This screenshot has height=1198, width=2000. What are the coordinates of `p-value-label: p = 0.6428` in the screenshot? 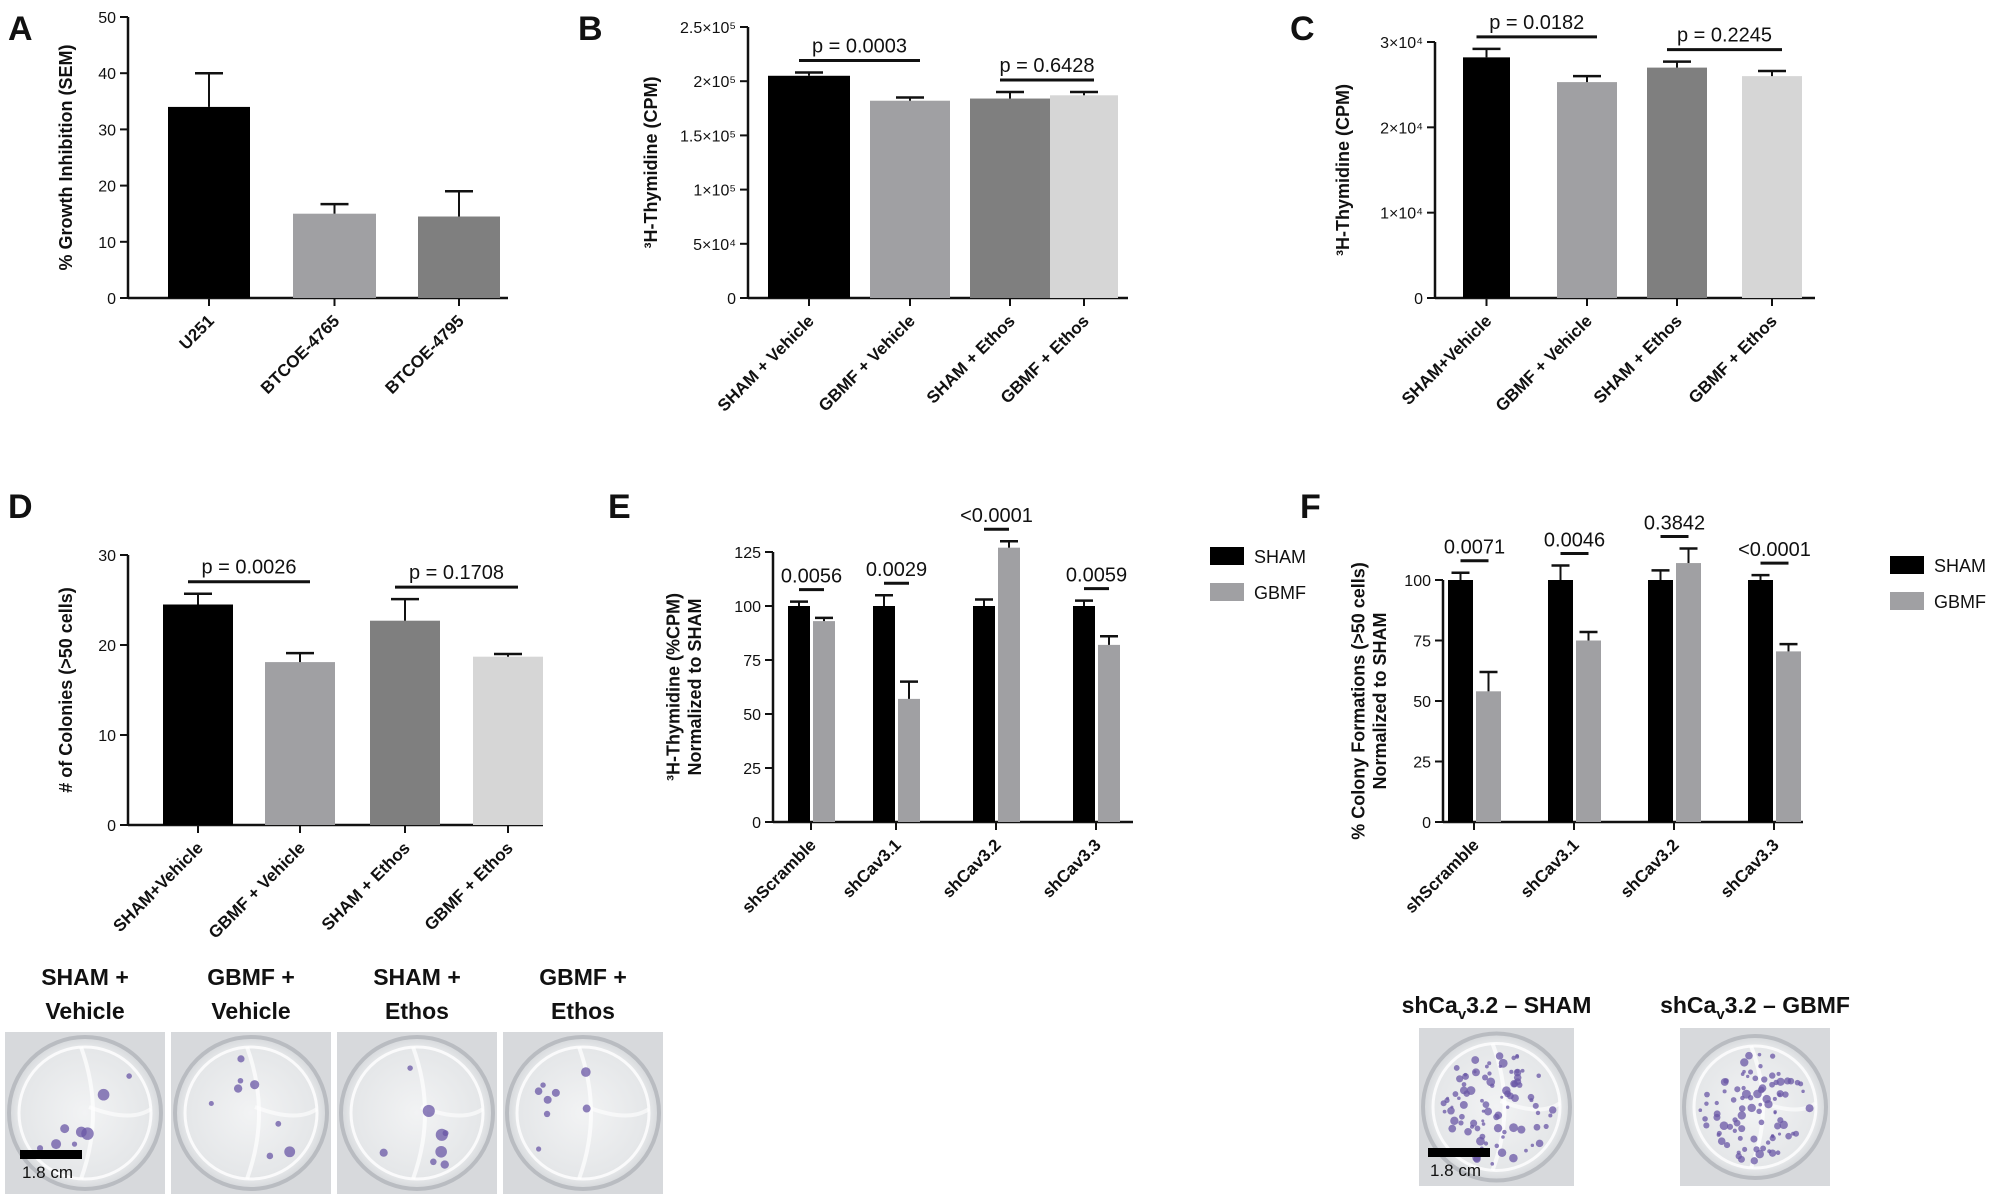 It's located at (1046, 66).